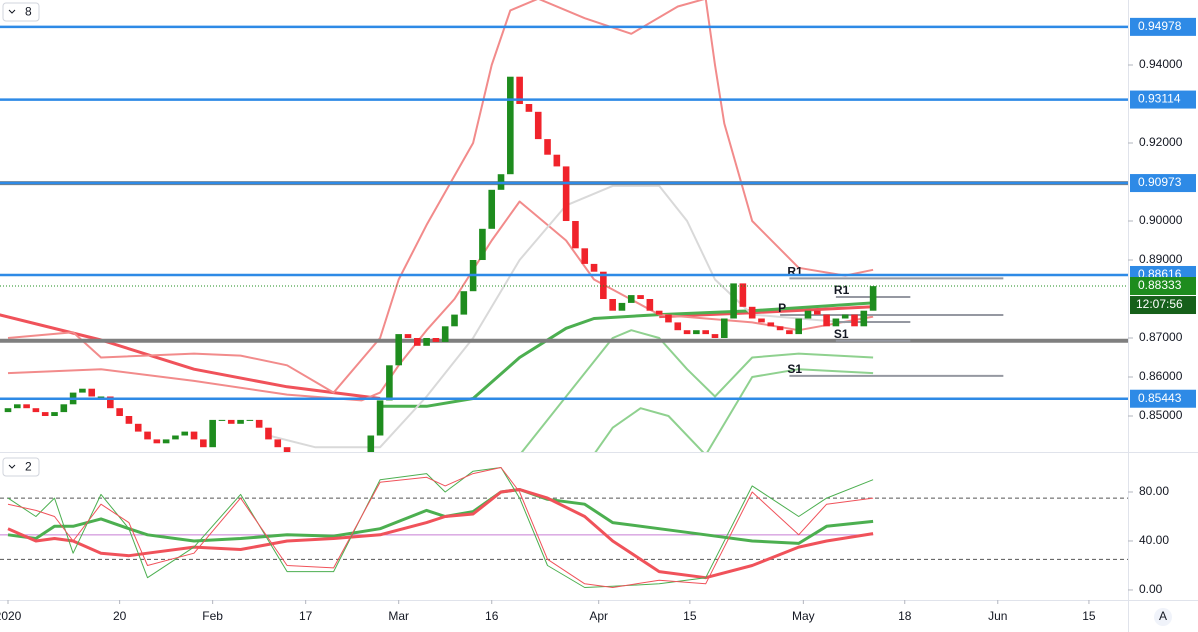 Image resolution: width=1198 pixels, height=632 pixels. Describe the element at coordinates (1161, 415) in the screenshot. I see `y-tick-label: 0.85000` at that location.